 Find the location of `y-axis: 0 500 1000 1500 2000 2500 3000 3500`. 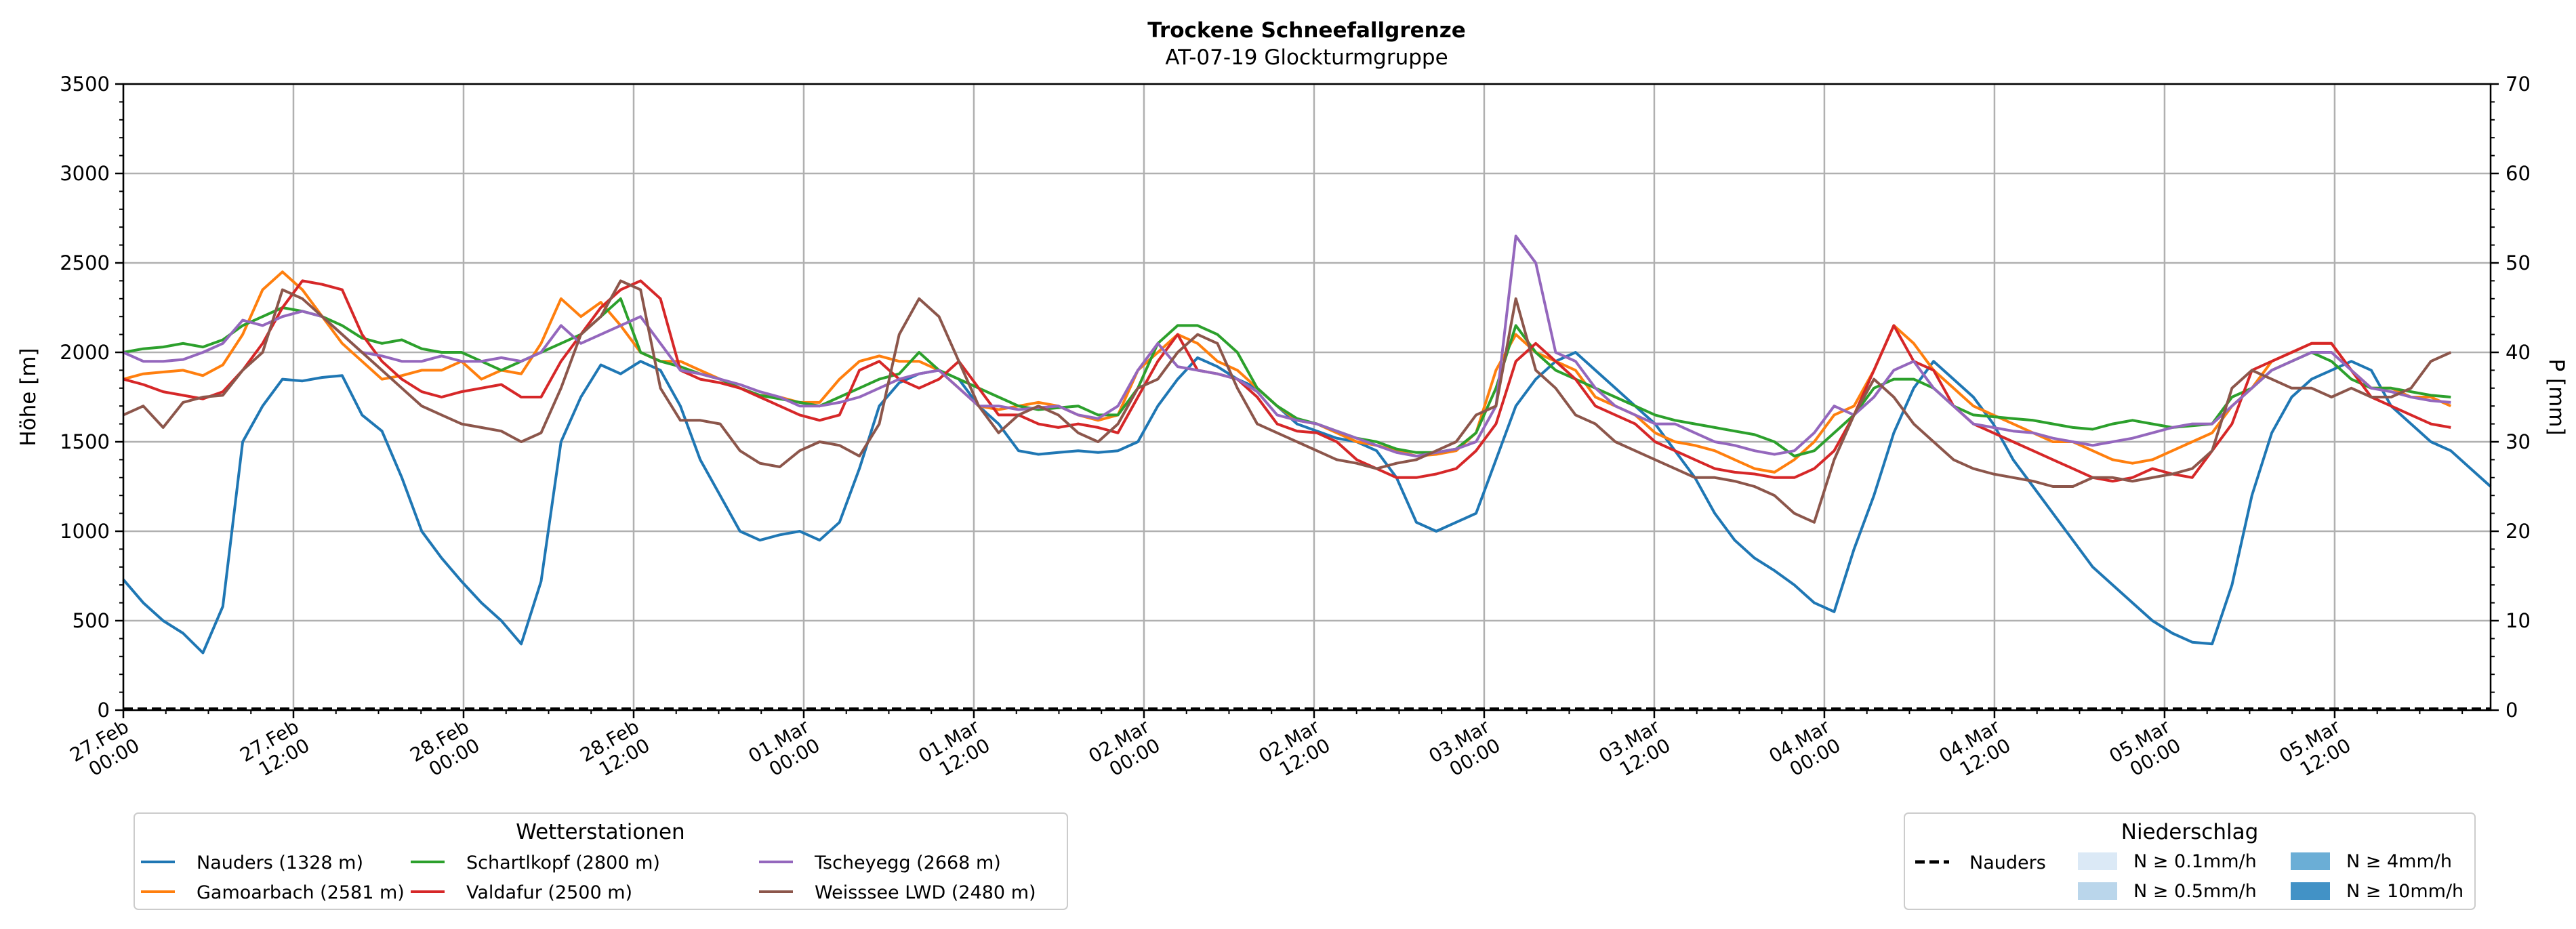

y-axis: 0 500 1000 1500 2000 2500 3000 3500 is located at coordinates (91, 397).